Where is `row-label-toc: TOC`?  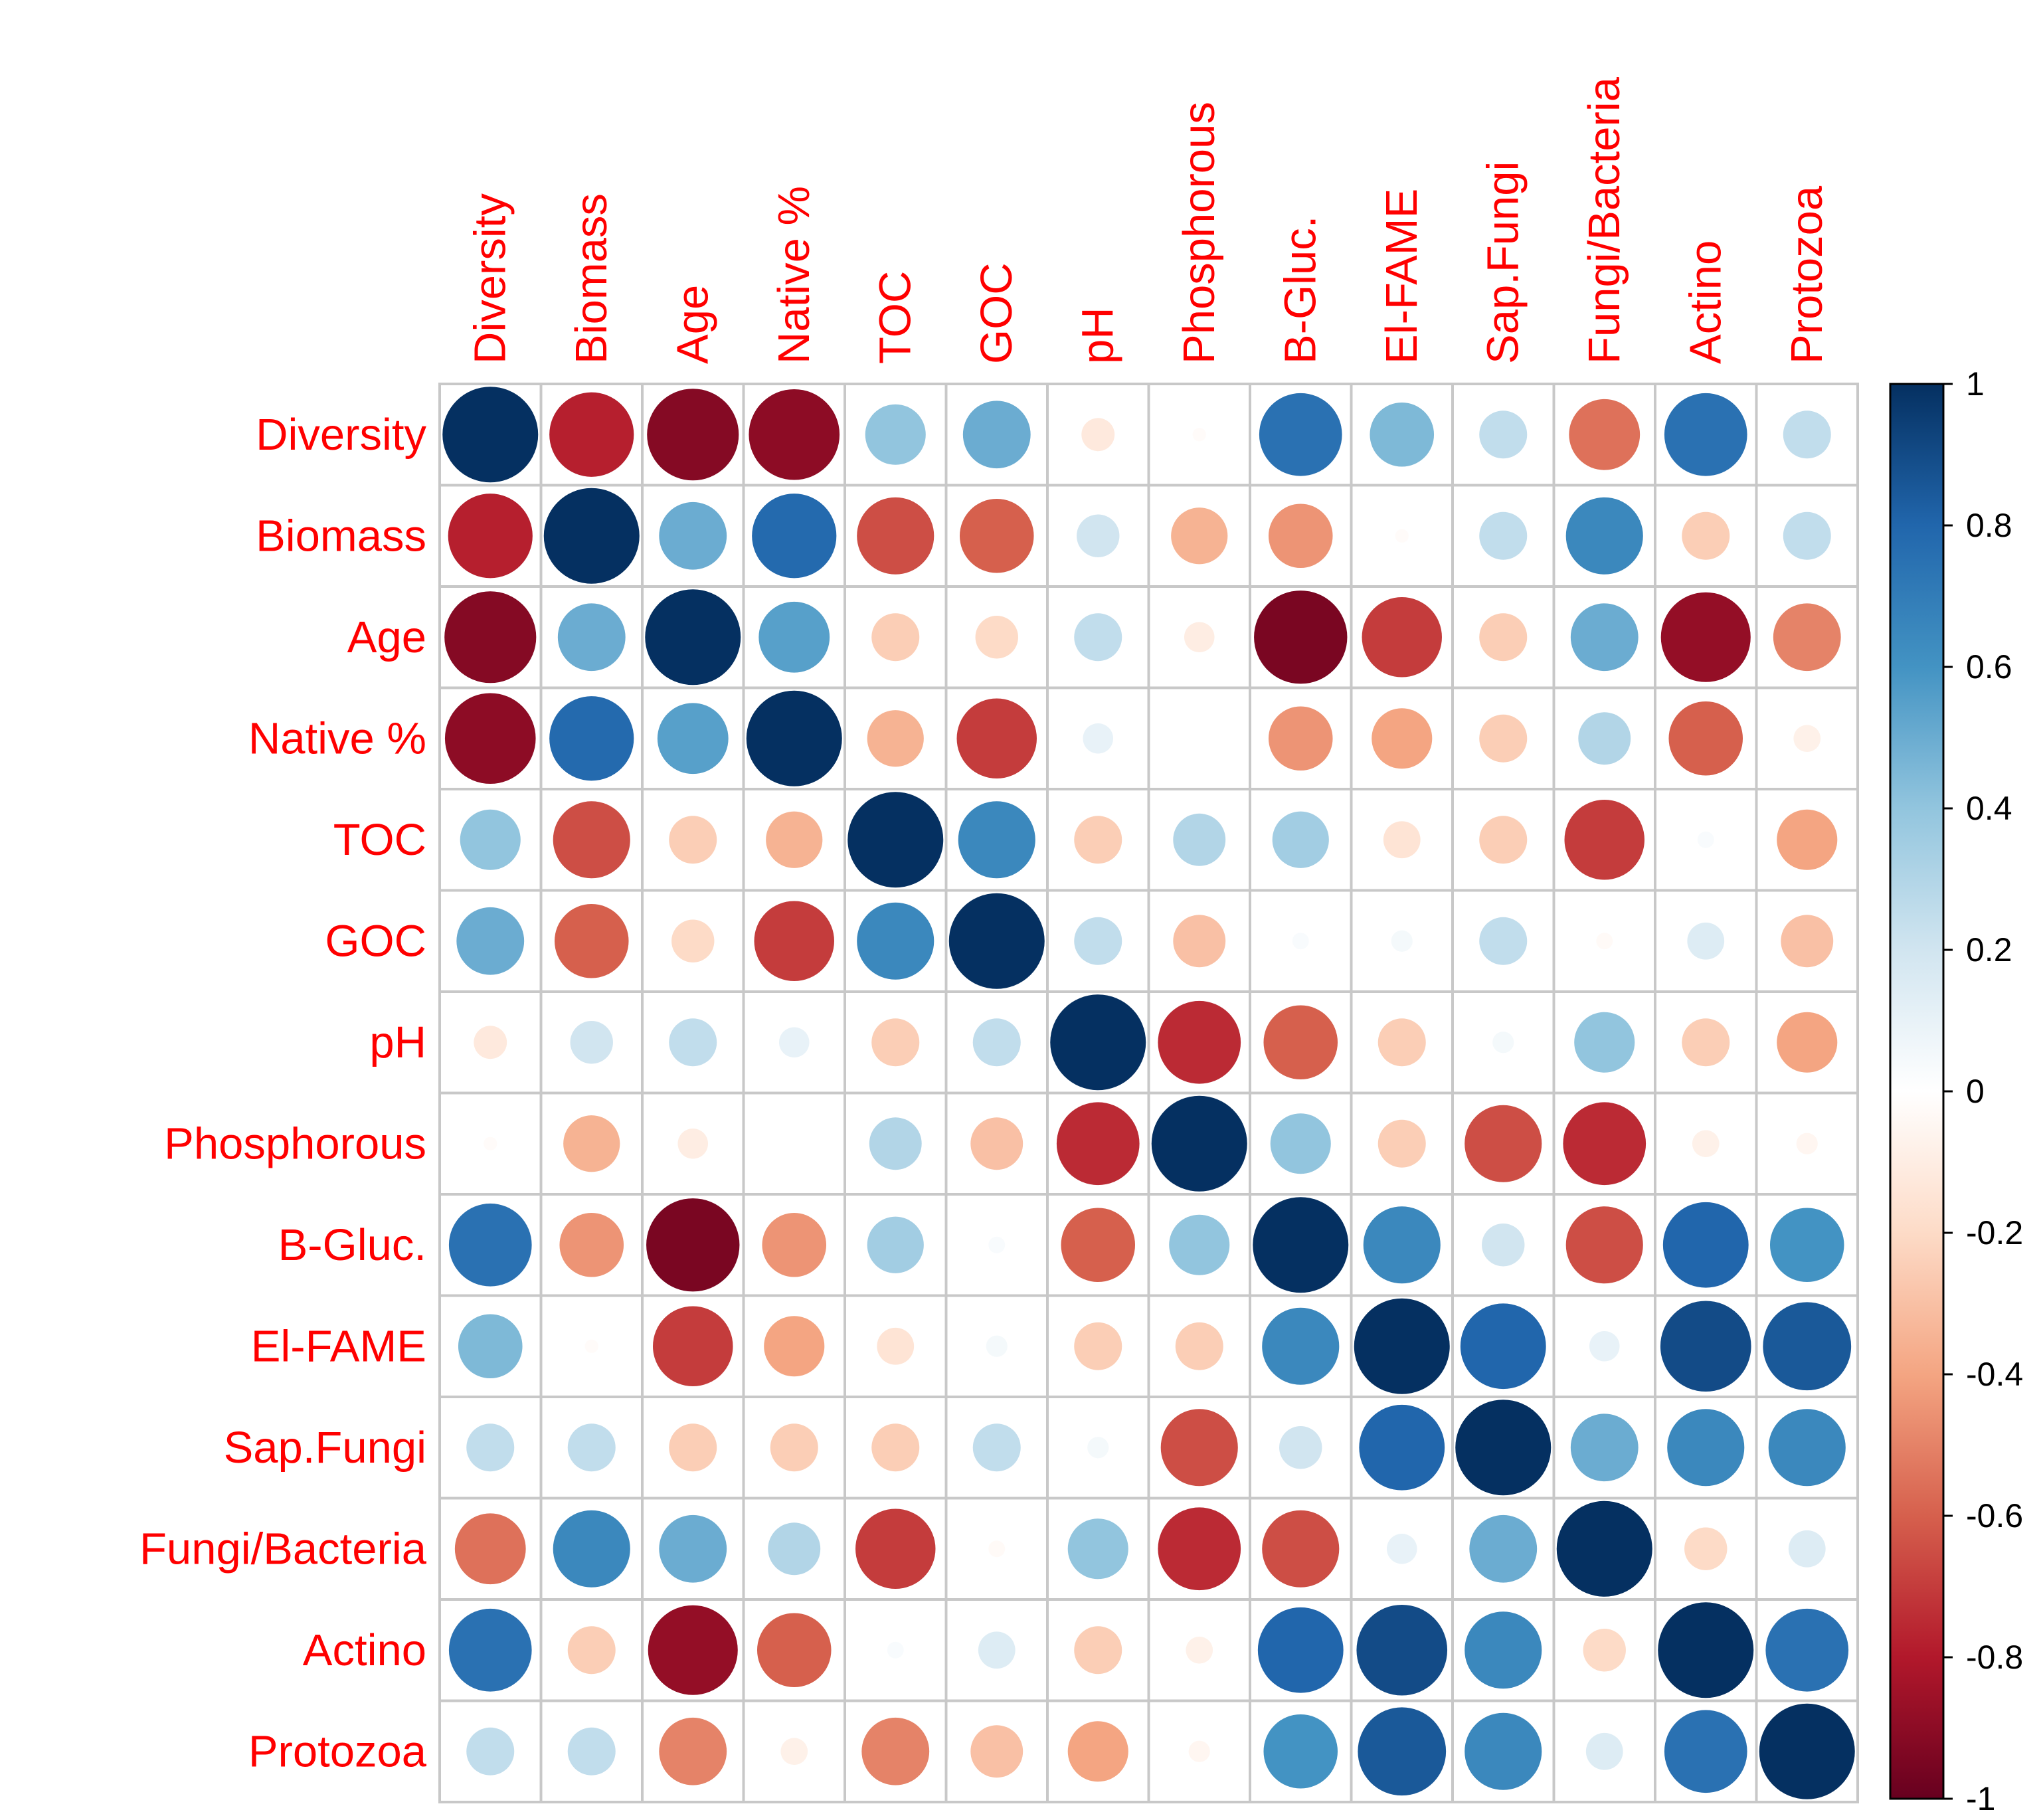
row-label-toc: TOC is located at coordinates (379, 840).